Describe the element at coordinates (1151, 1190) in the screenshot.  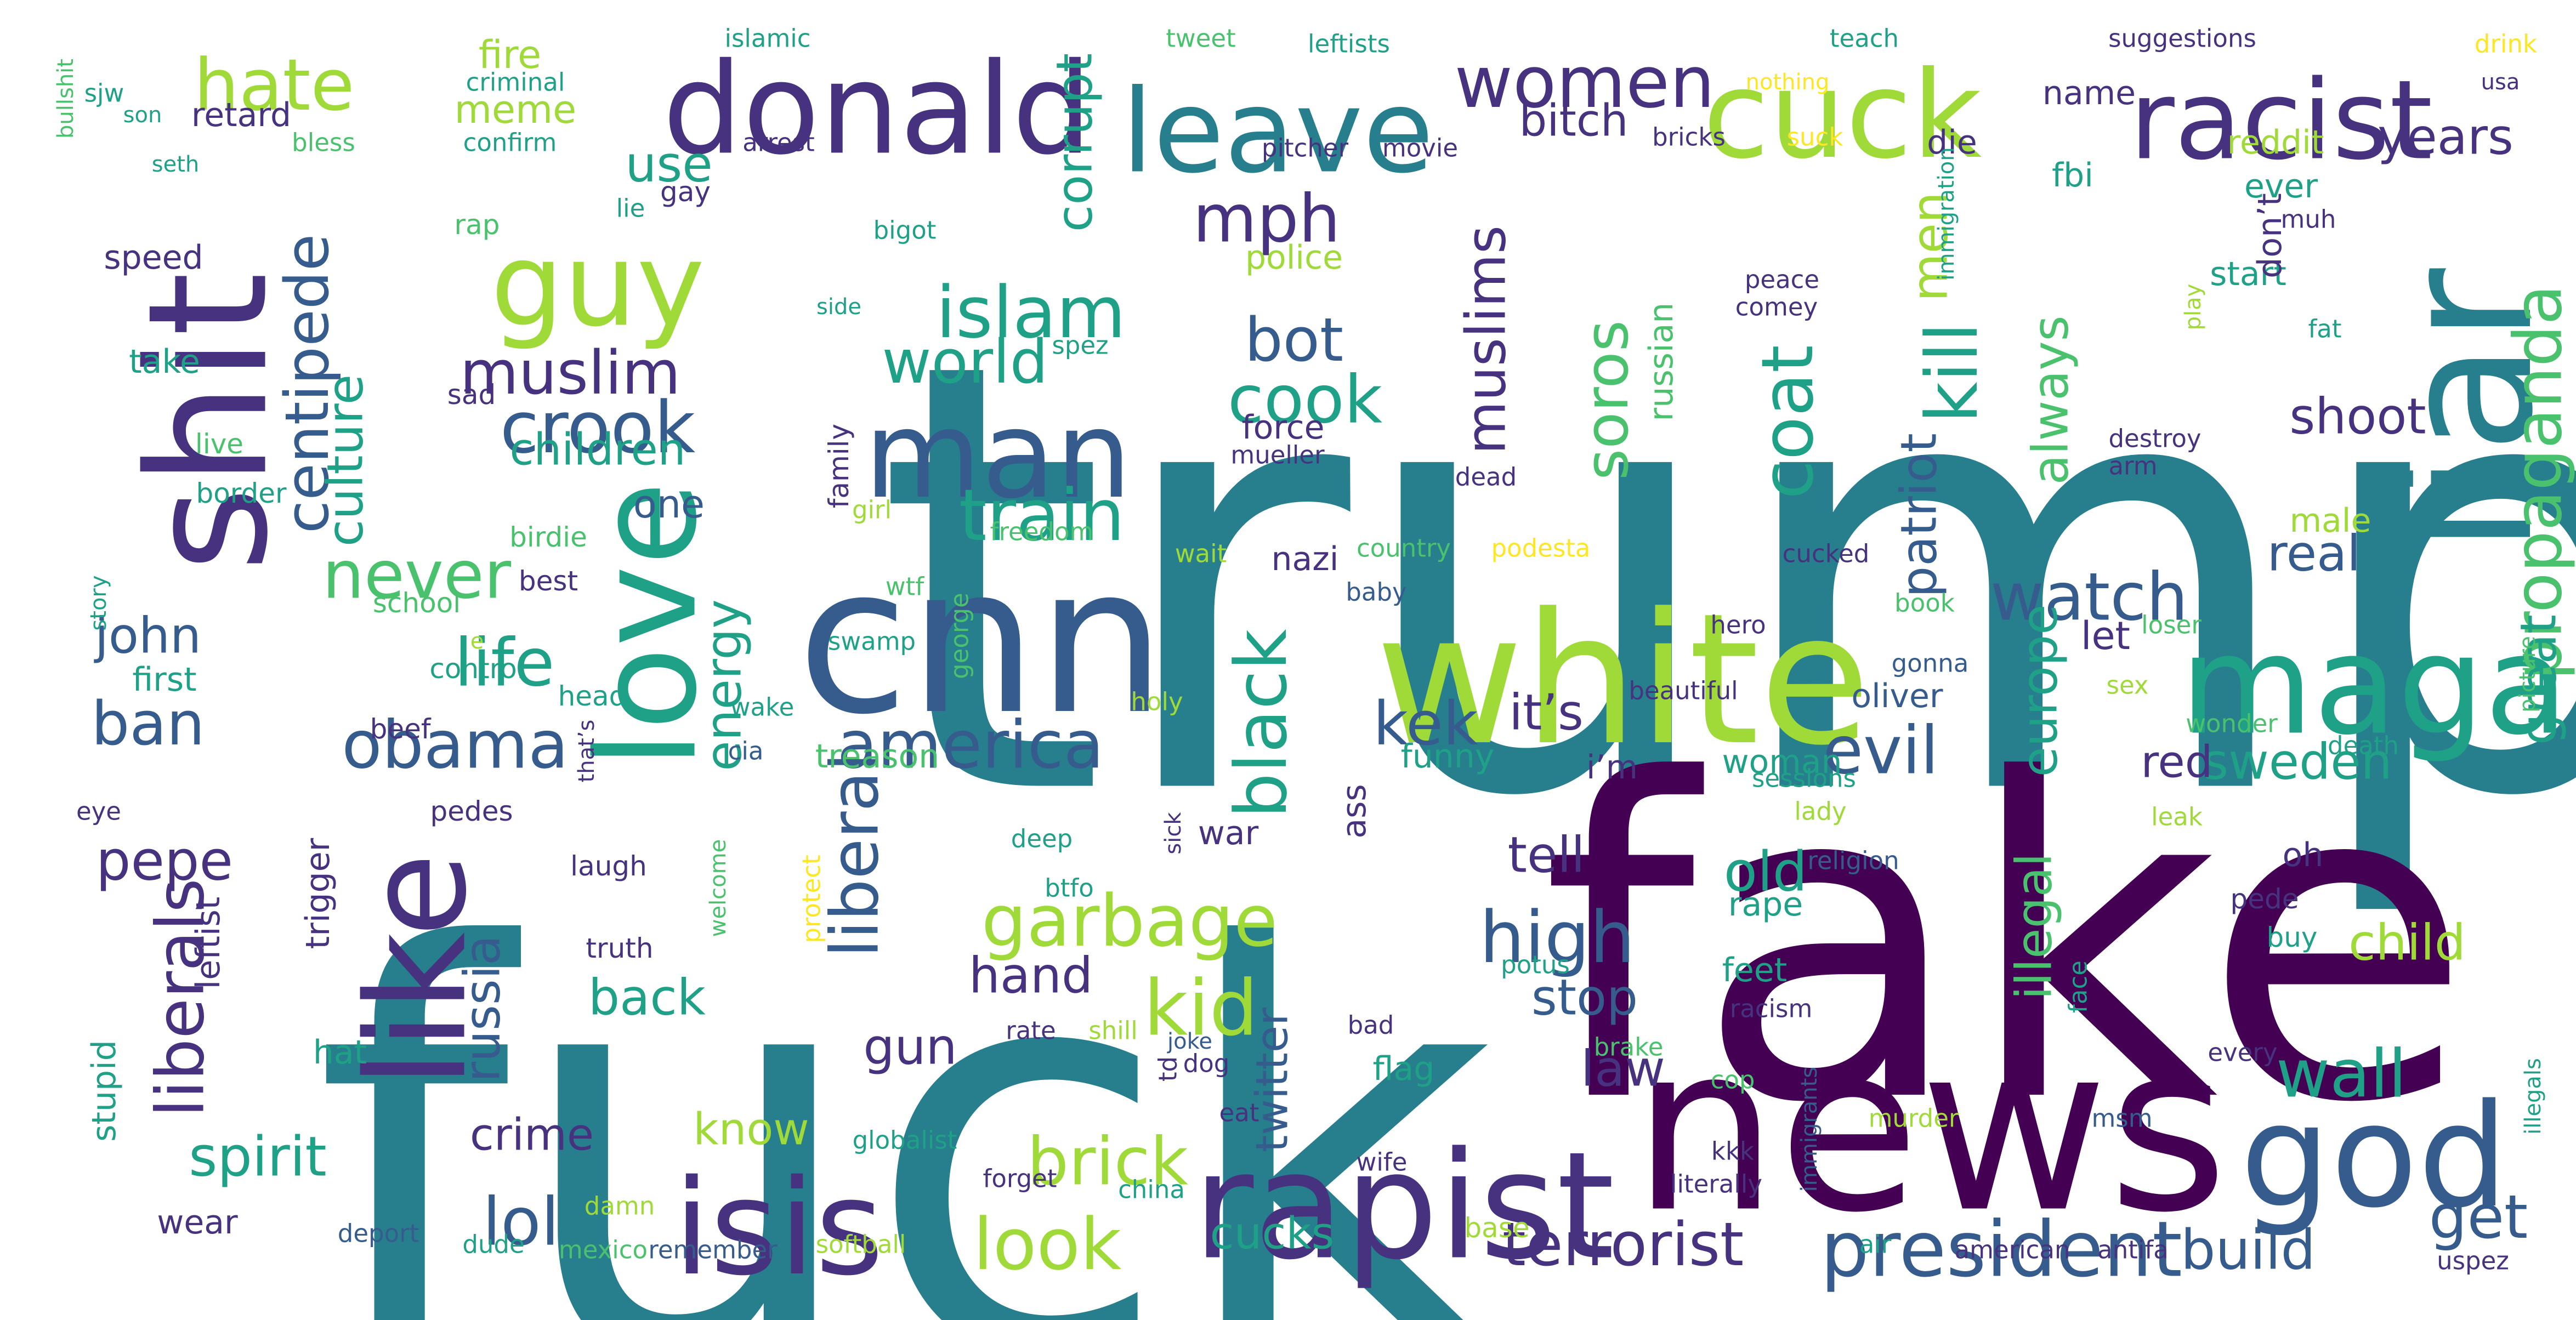
I see `cloud-word: china` at that location.